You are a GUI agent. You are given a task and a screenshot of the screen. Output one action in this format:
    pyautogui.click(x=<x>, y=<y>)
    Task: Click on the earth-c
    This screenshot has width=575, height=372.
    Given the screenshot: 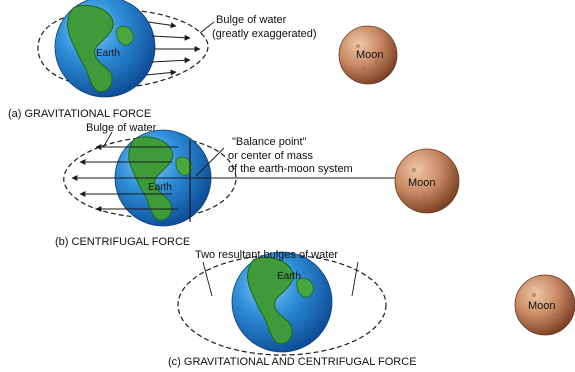 What is the action you would take?
    pyautogui.click(x=282, y=302)
    